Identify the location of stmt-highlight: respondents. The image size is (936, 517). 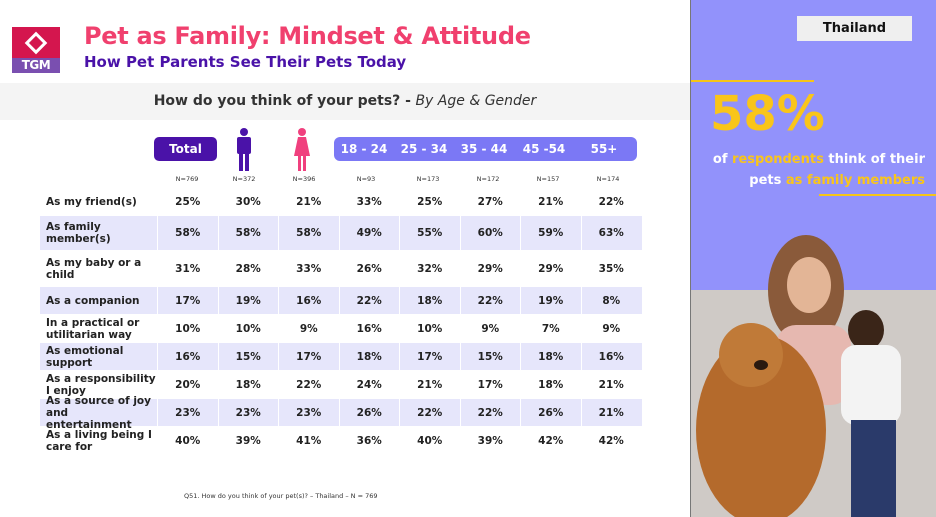
(778, 159).